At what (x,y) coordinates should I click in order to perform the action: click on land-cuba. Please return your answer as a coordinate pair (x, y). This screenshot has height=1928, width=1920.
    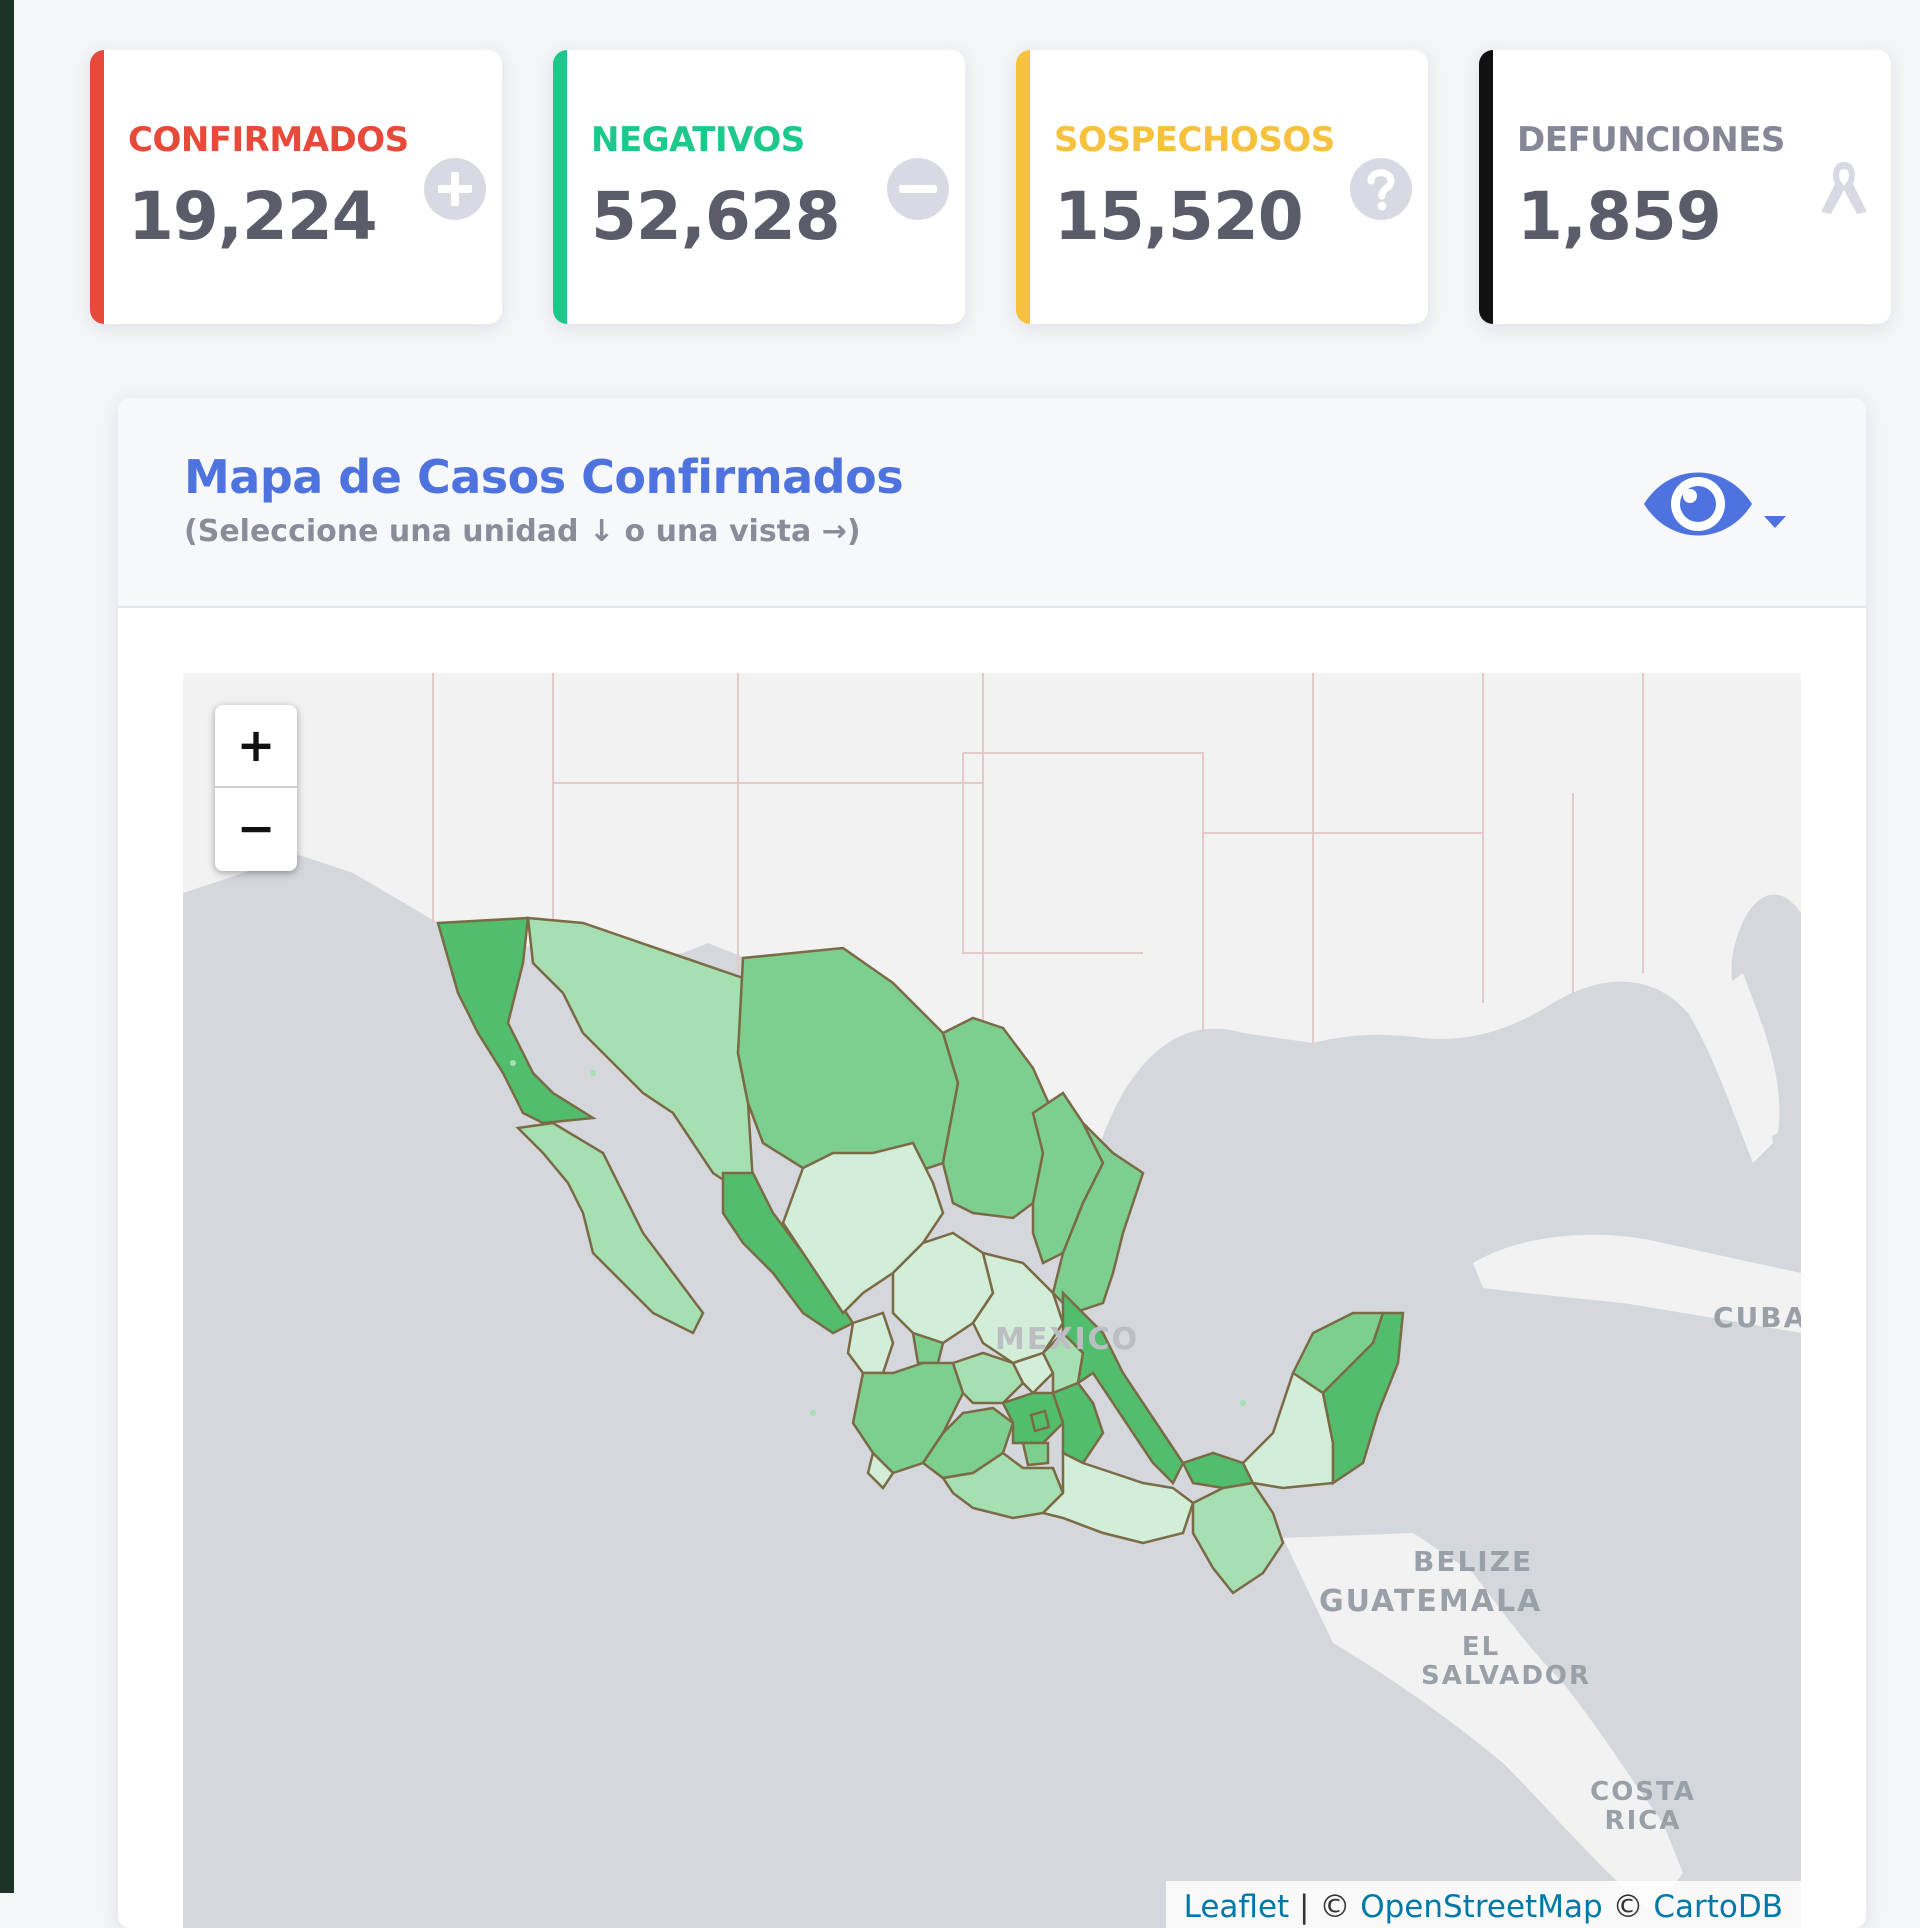
    Looking at the image, I should click on (1637, 1283).